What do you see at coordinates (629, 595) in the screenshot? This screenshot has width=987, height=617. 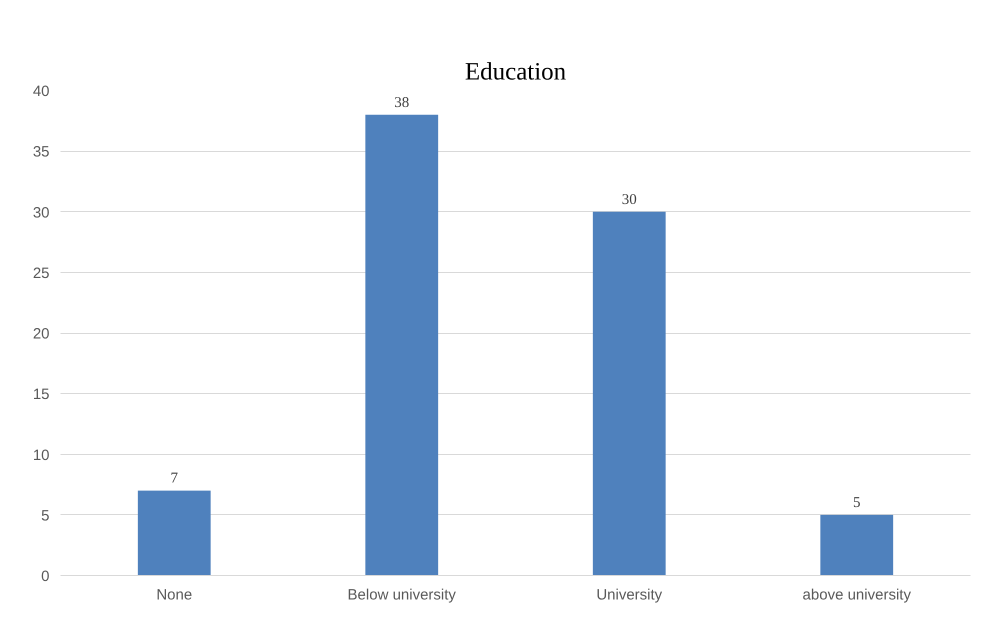 I see `x-tick-label: University` at bounding box center [629, 595].